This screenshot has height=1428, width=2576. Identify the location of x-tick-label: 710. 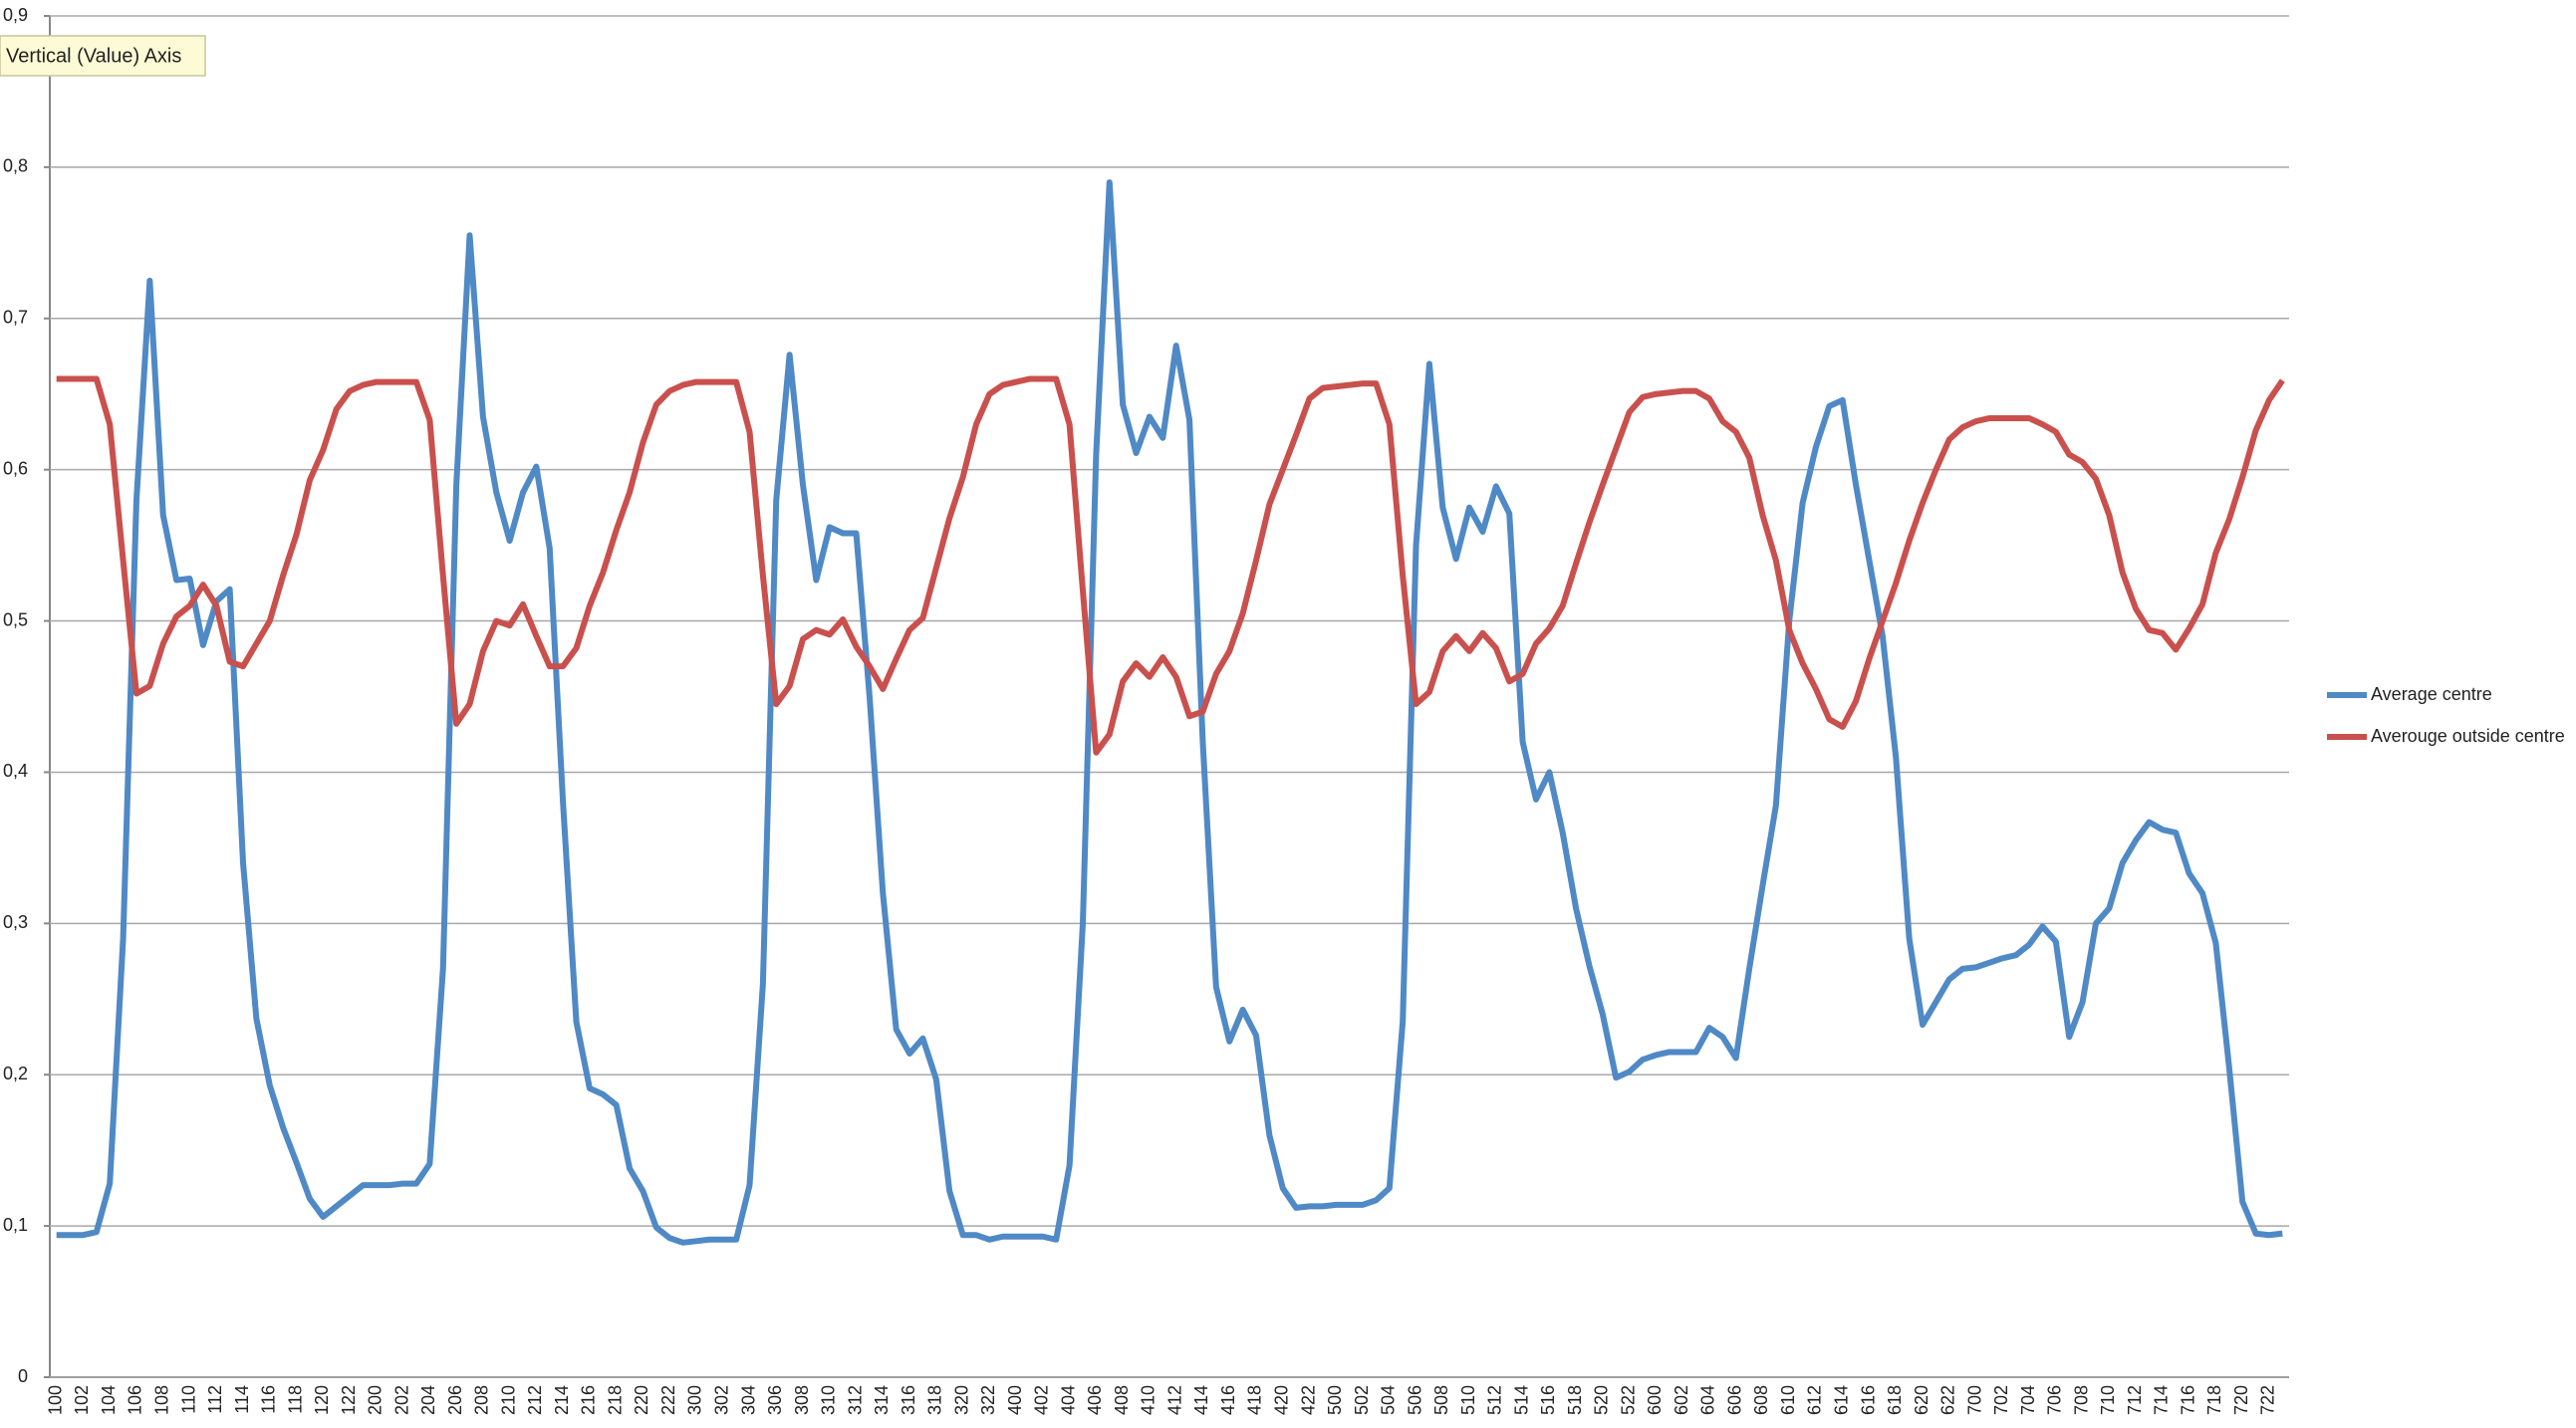
(2108, 1400).